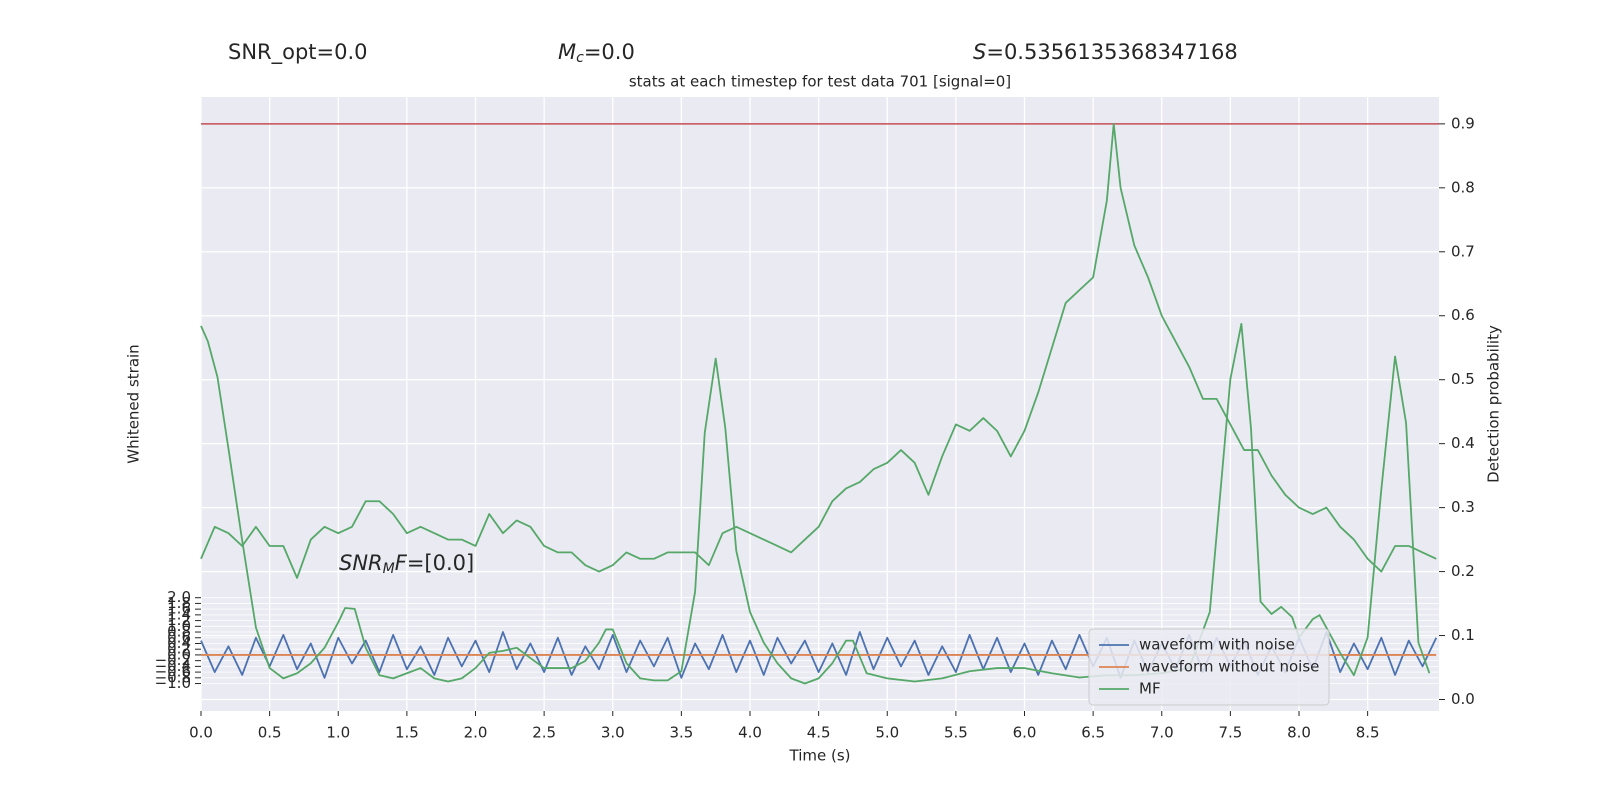 The image size is (1600, 800). What do you see at coordinates (179, 603) in the screenshot?
I see `y-tick-label: 1.8` at bounding box center [179, 603].